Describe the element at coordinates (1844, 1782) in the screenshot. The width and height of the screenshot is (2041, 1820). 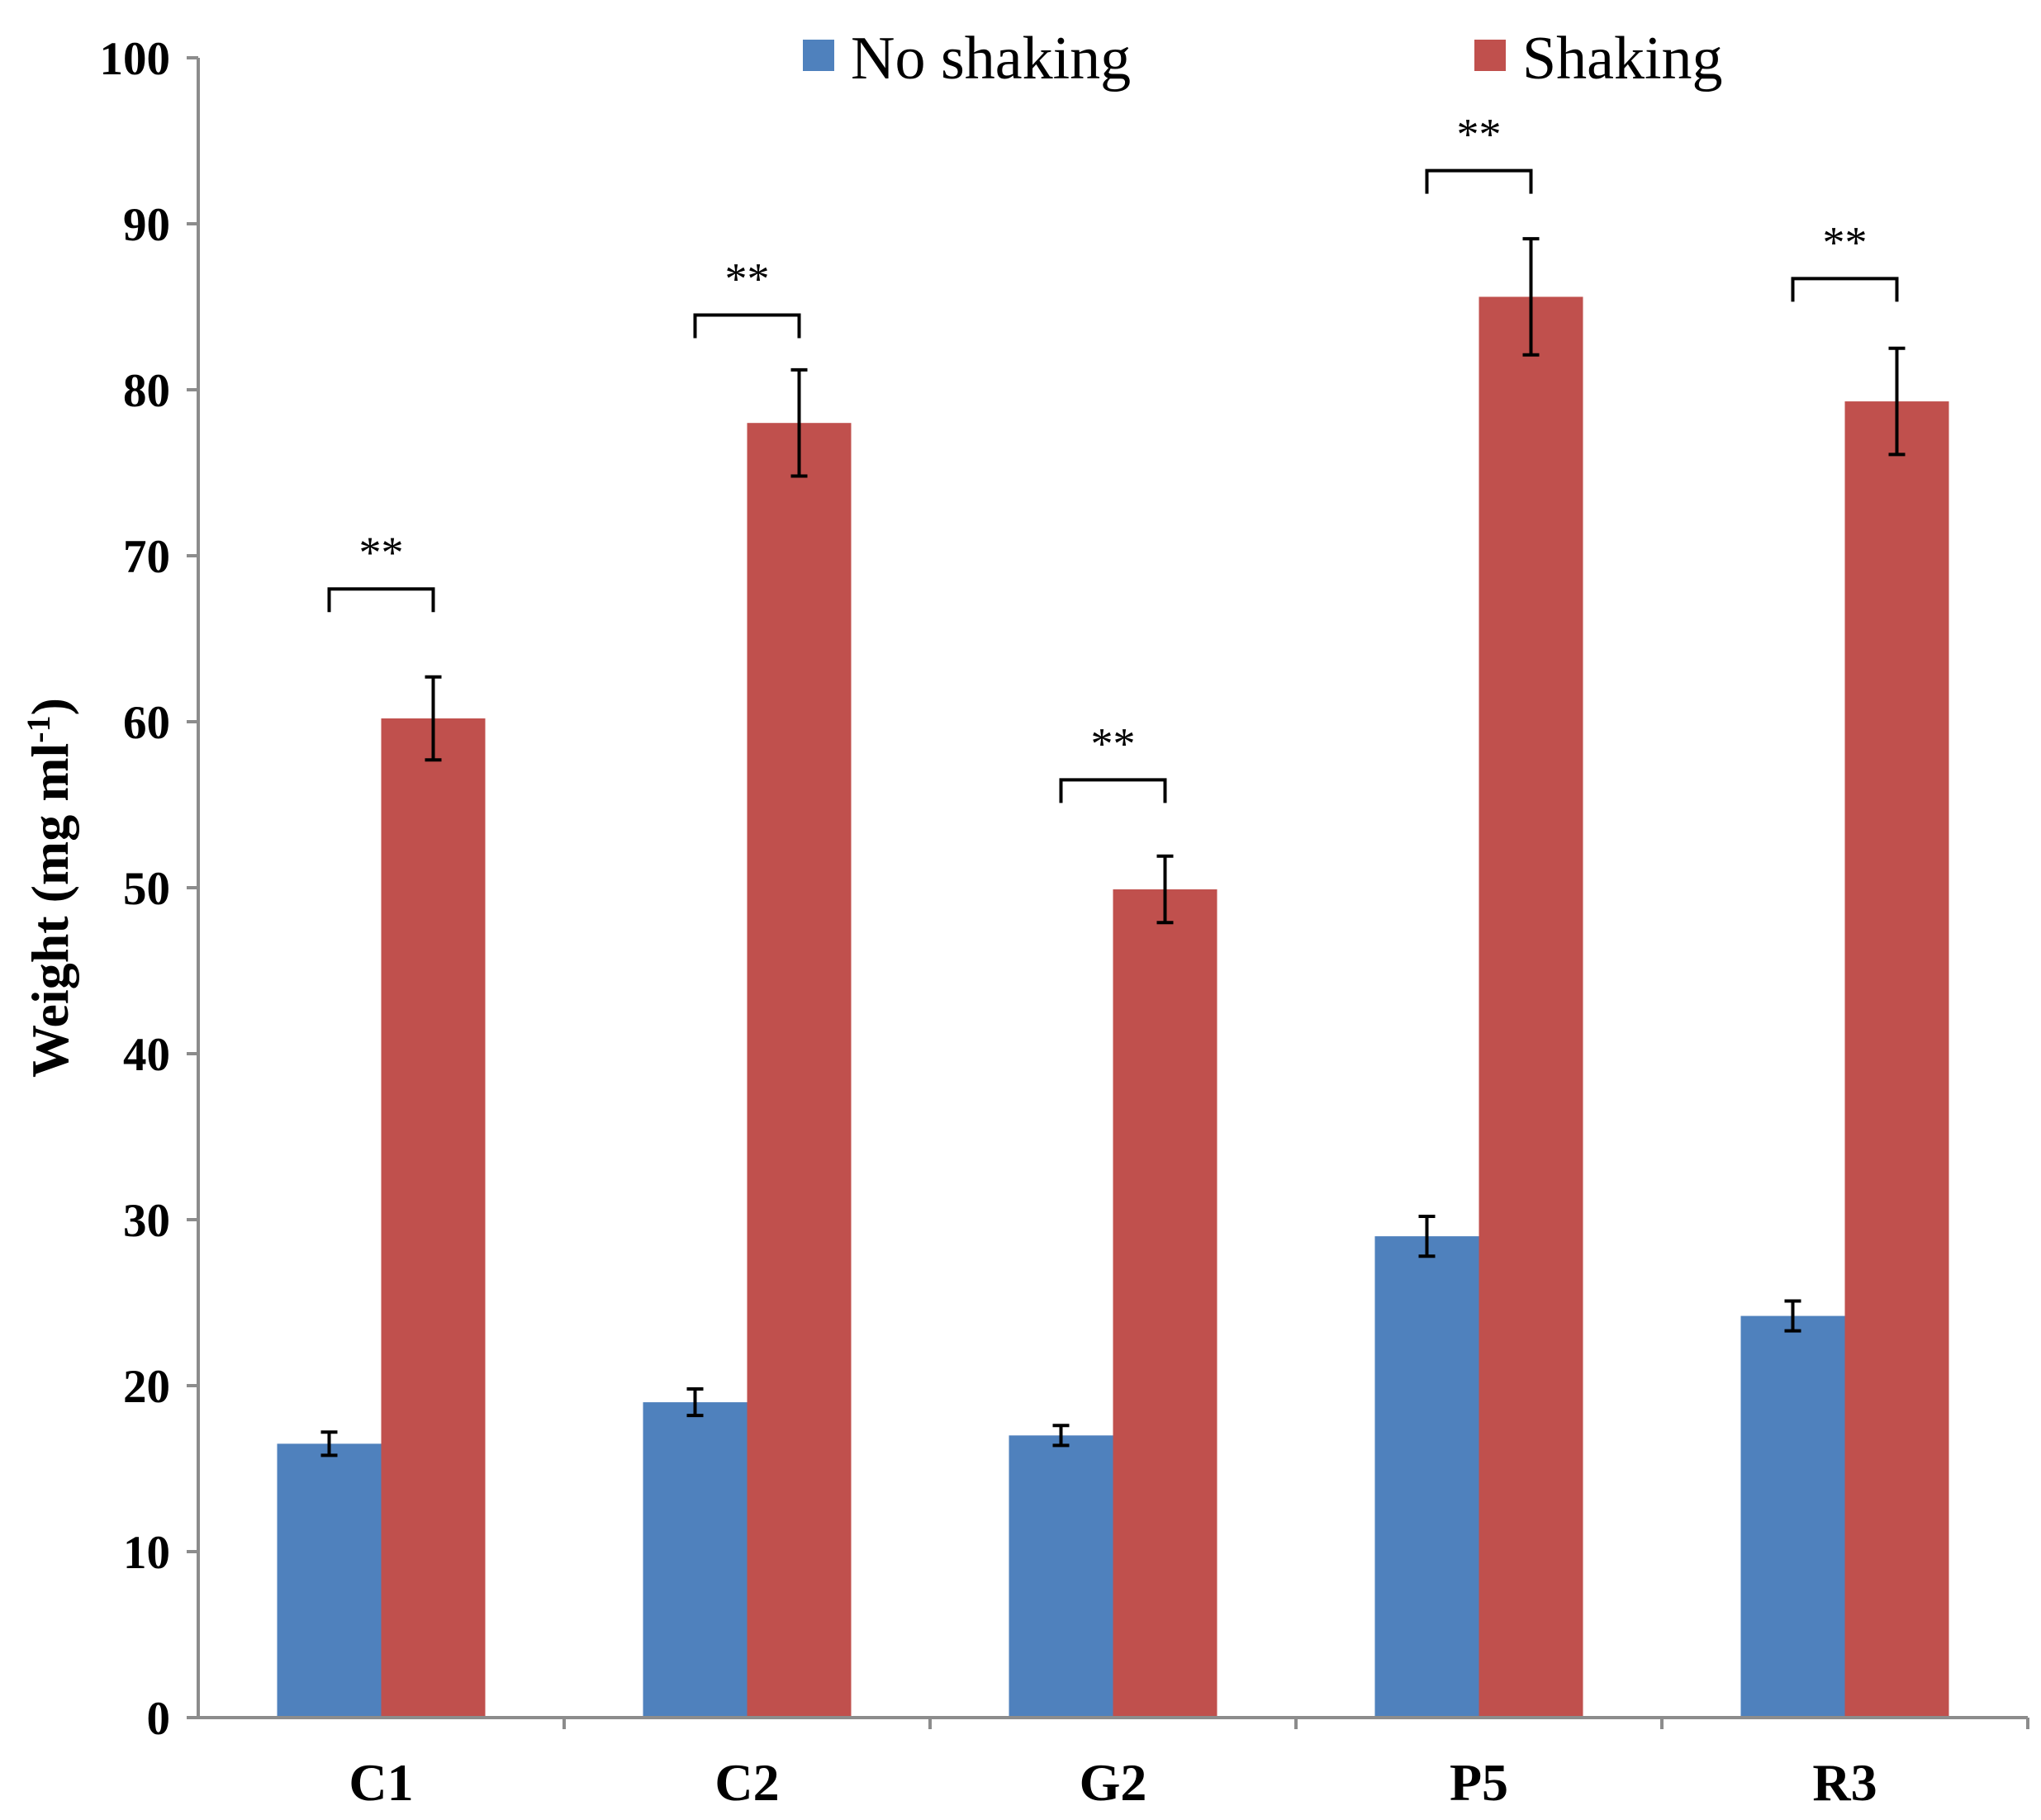
I see `x-category-label-r3: R3` at that location.